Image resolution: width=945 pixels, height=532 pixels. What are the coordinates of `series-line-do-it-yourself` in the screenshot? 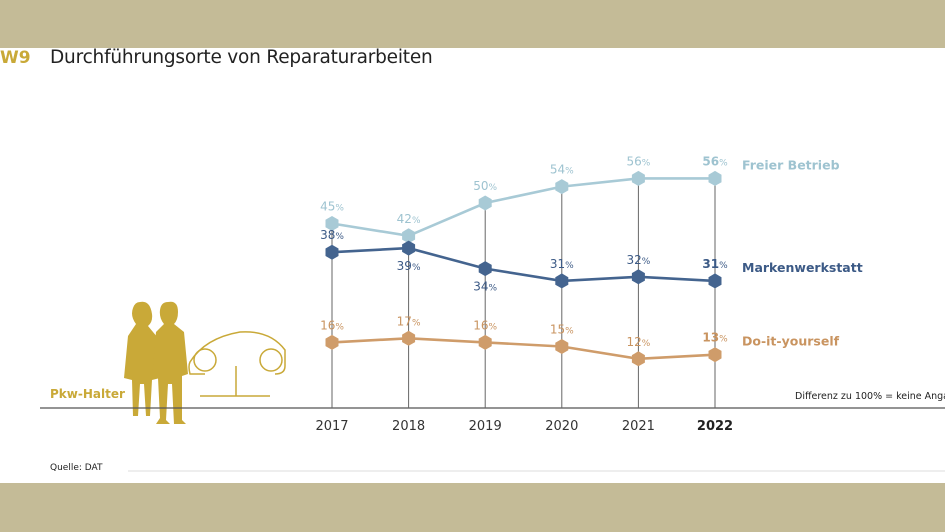 It's located at (523, 348).